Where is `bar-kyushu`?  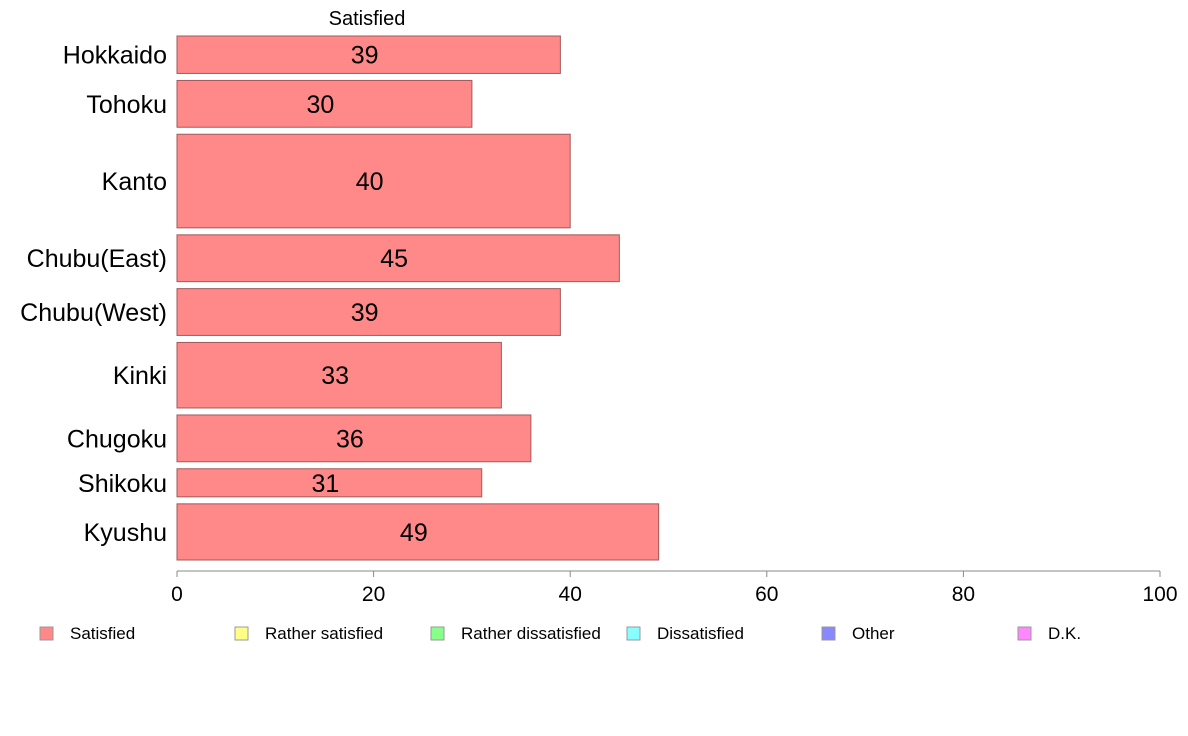 bar-kyushu is located at coordinates (418, 532).